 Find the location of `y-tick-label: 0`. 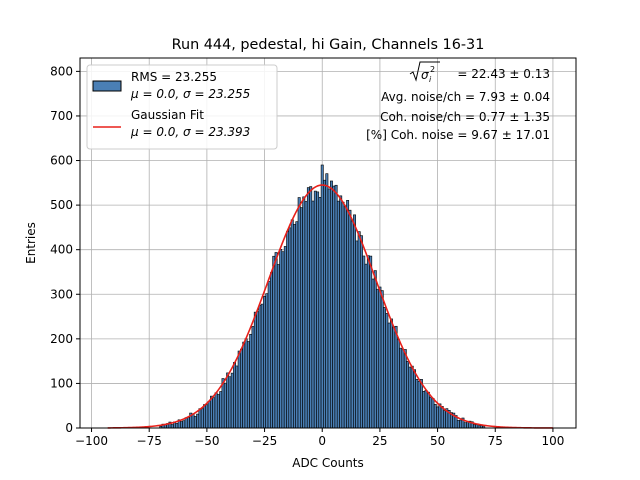

y-tick-label: 0 is located at coordinates (69, 428).